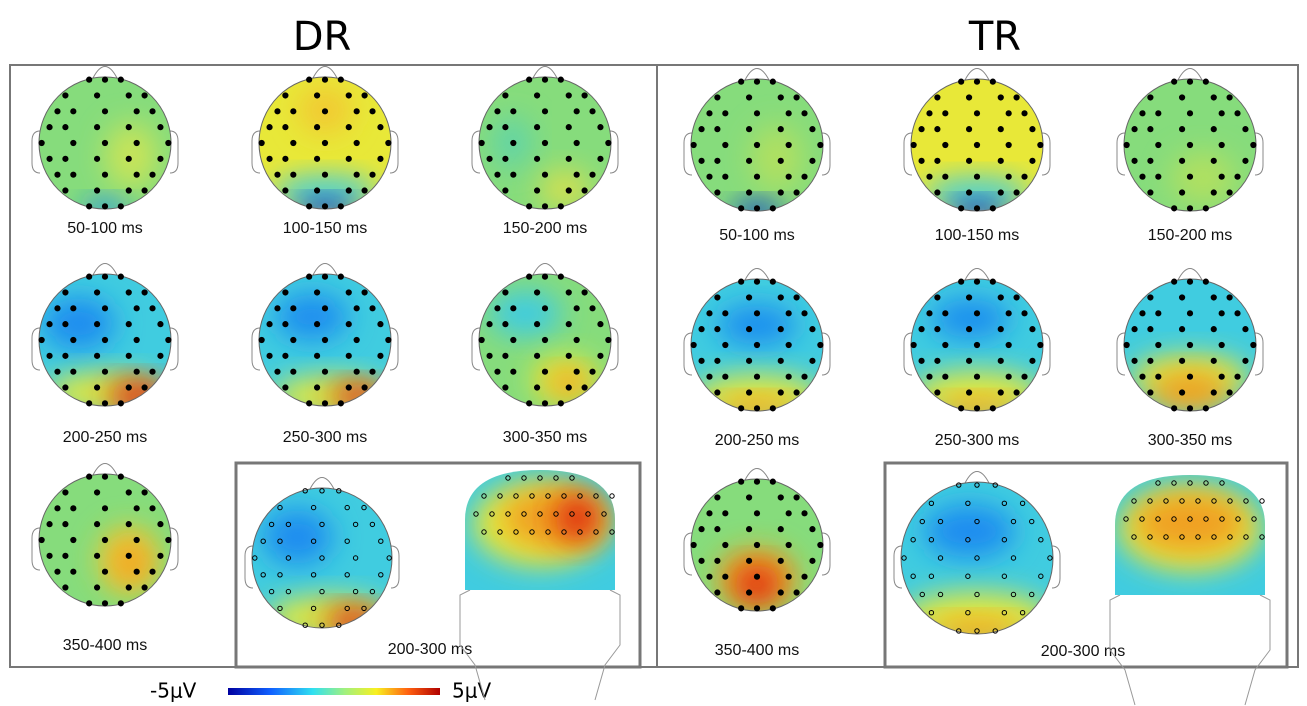  Describe the element at coordinates (977, 558) in the screenshot. I see `head-outline` at that location.